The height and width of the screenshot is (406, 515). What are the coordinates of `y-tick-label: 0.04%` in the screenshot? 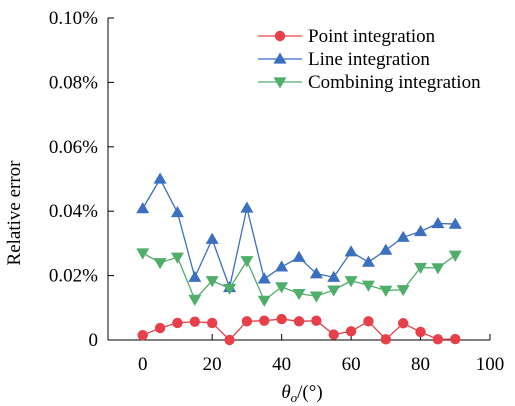 It's located at (73, 211).